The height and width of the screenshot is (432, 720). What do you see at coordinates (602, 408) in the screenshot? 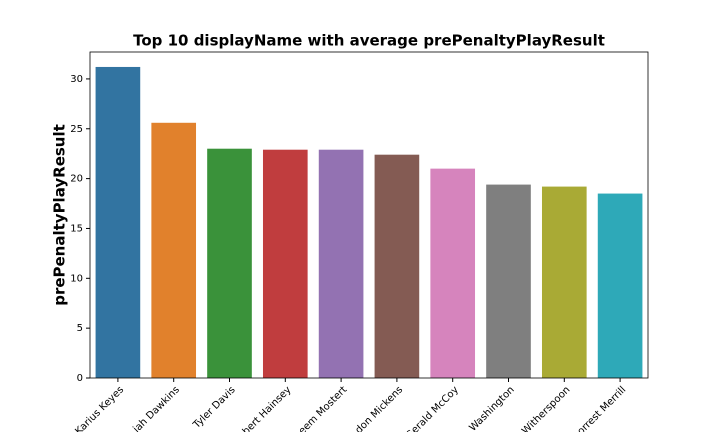
I see `x-tick-label: orrest Merrill` at bounding box center [602, 408].